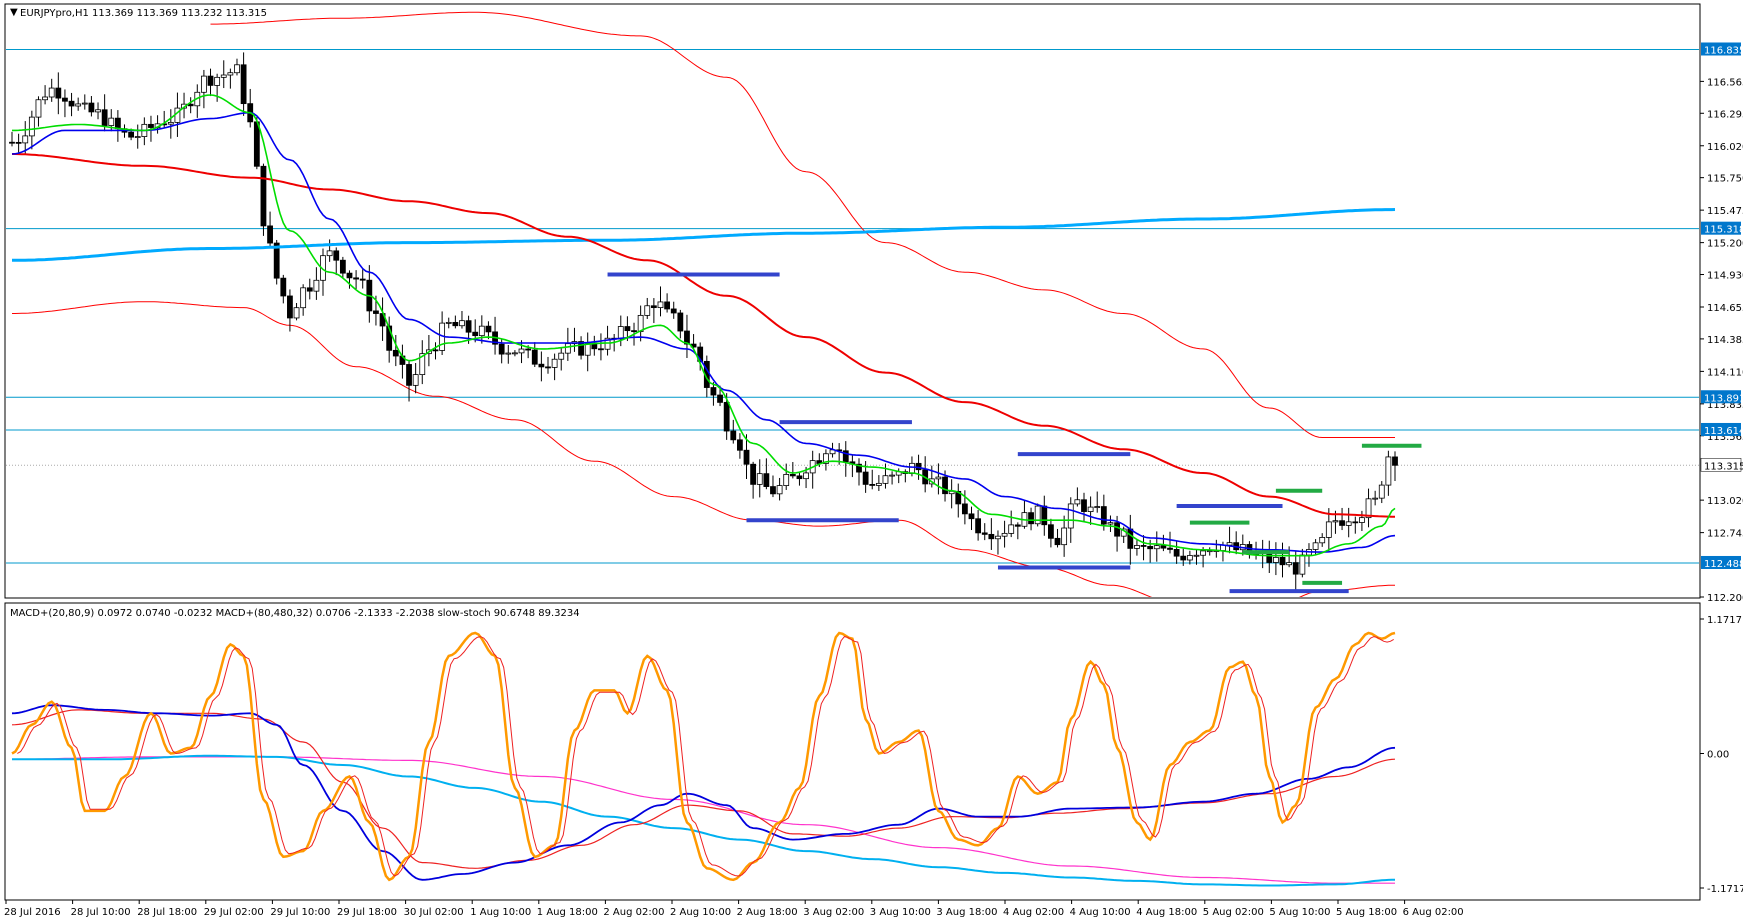  Describe the element at coordinates (434, 912) in the screenshot. I see `time-tick-label: 30 Jul 02:00` at that location.